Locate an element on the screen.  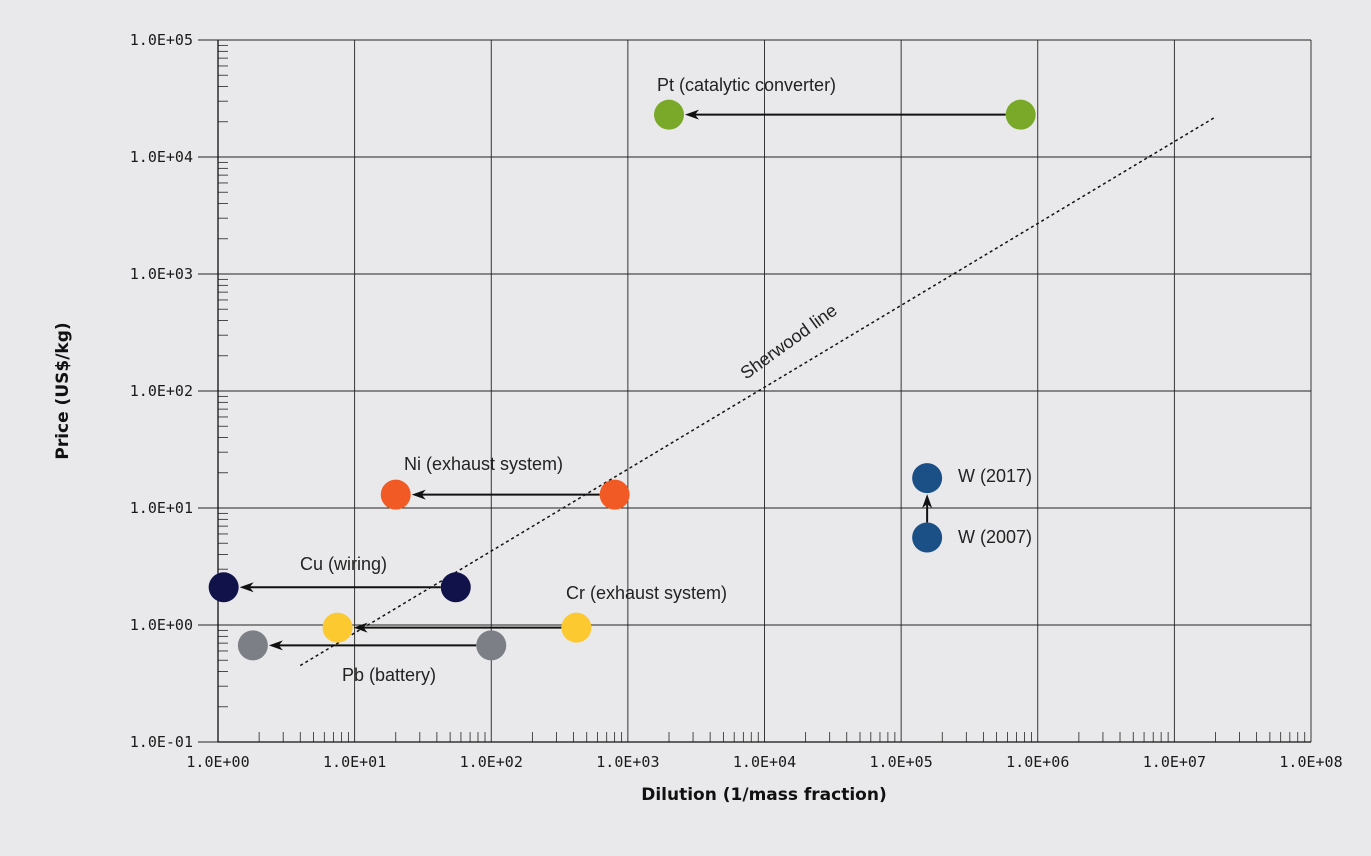
y-tick-label: 1.0E+02 is located at coordinates (161, 391).